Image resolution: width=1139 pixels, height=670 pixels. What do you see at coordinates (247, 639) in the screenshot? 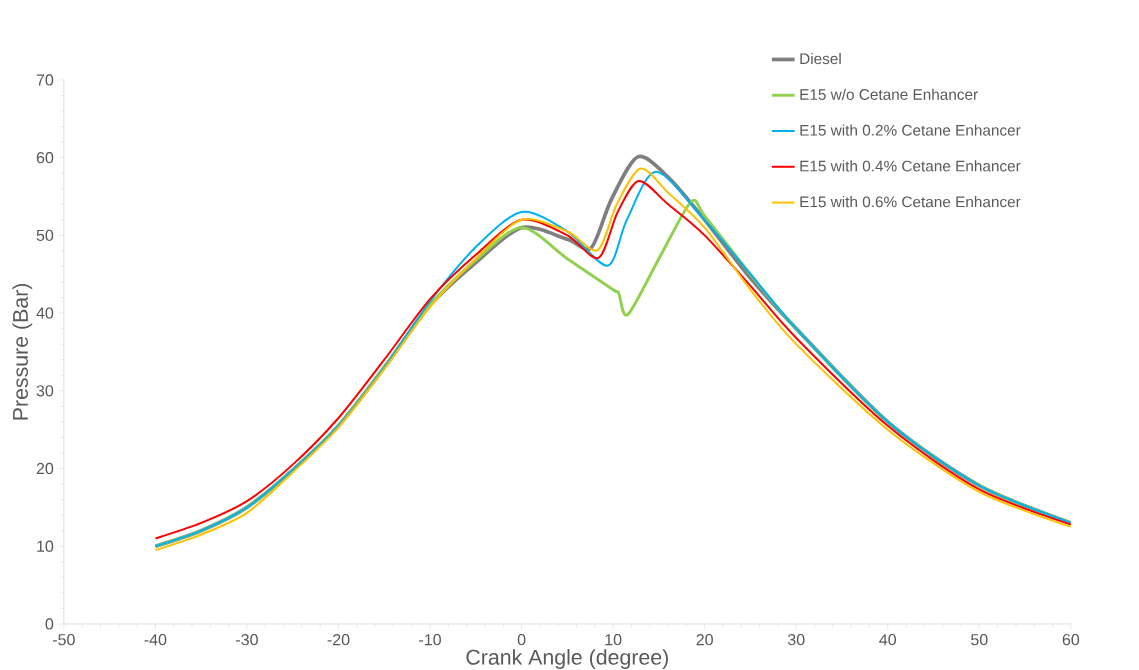
I see `x-tick-label: -30` at bounding box center [247, 639].